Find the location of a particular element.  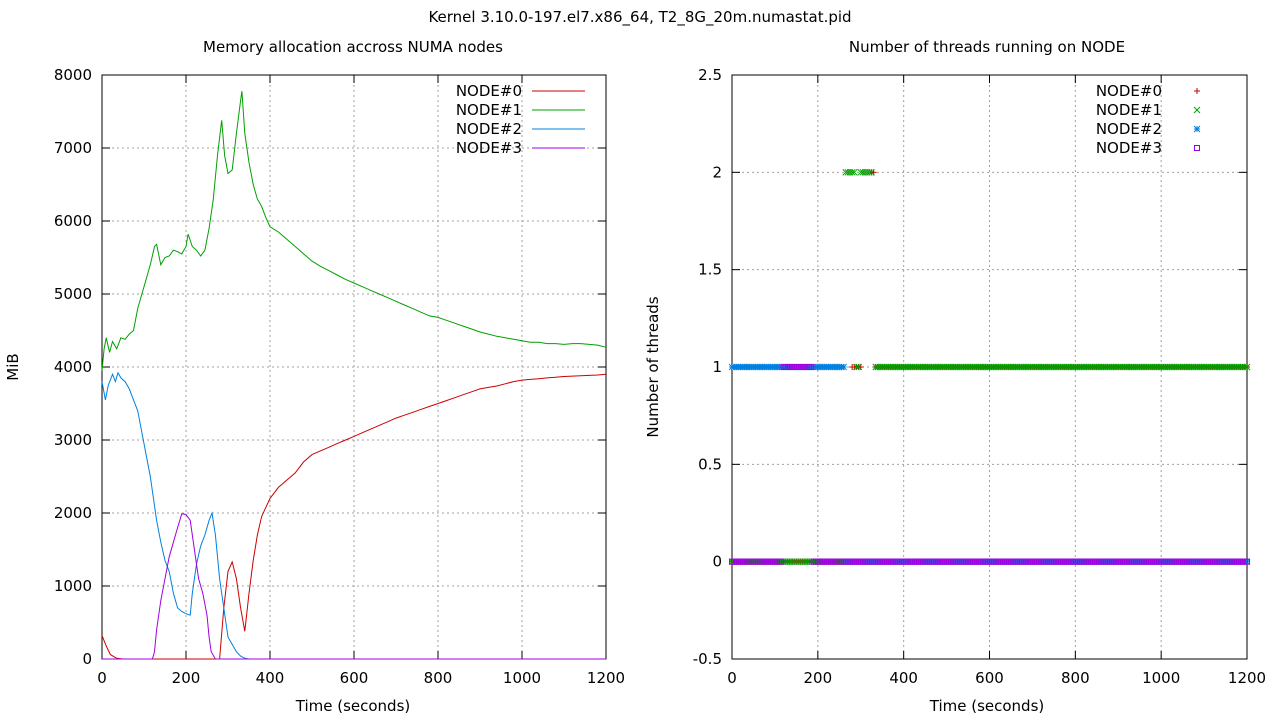

memory-legend-label: NODE#2 is located at coordinates (489, 129).